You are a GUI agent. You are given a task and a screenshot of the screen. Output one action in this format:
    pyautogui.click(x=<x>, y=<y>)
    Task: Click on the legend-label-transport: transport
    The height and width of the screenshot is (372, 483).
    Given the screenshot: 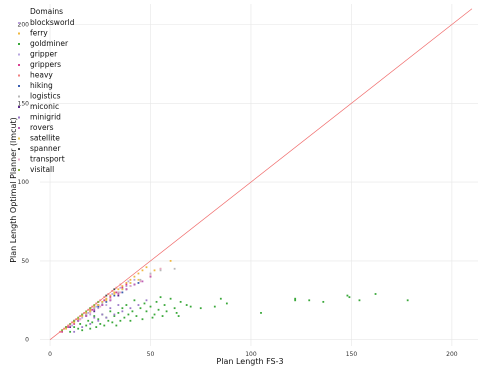 What is the action you would take?
    pyautogui.click(x=47, y=159)
    